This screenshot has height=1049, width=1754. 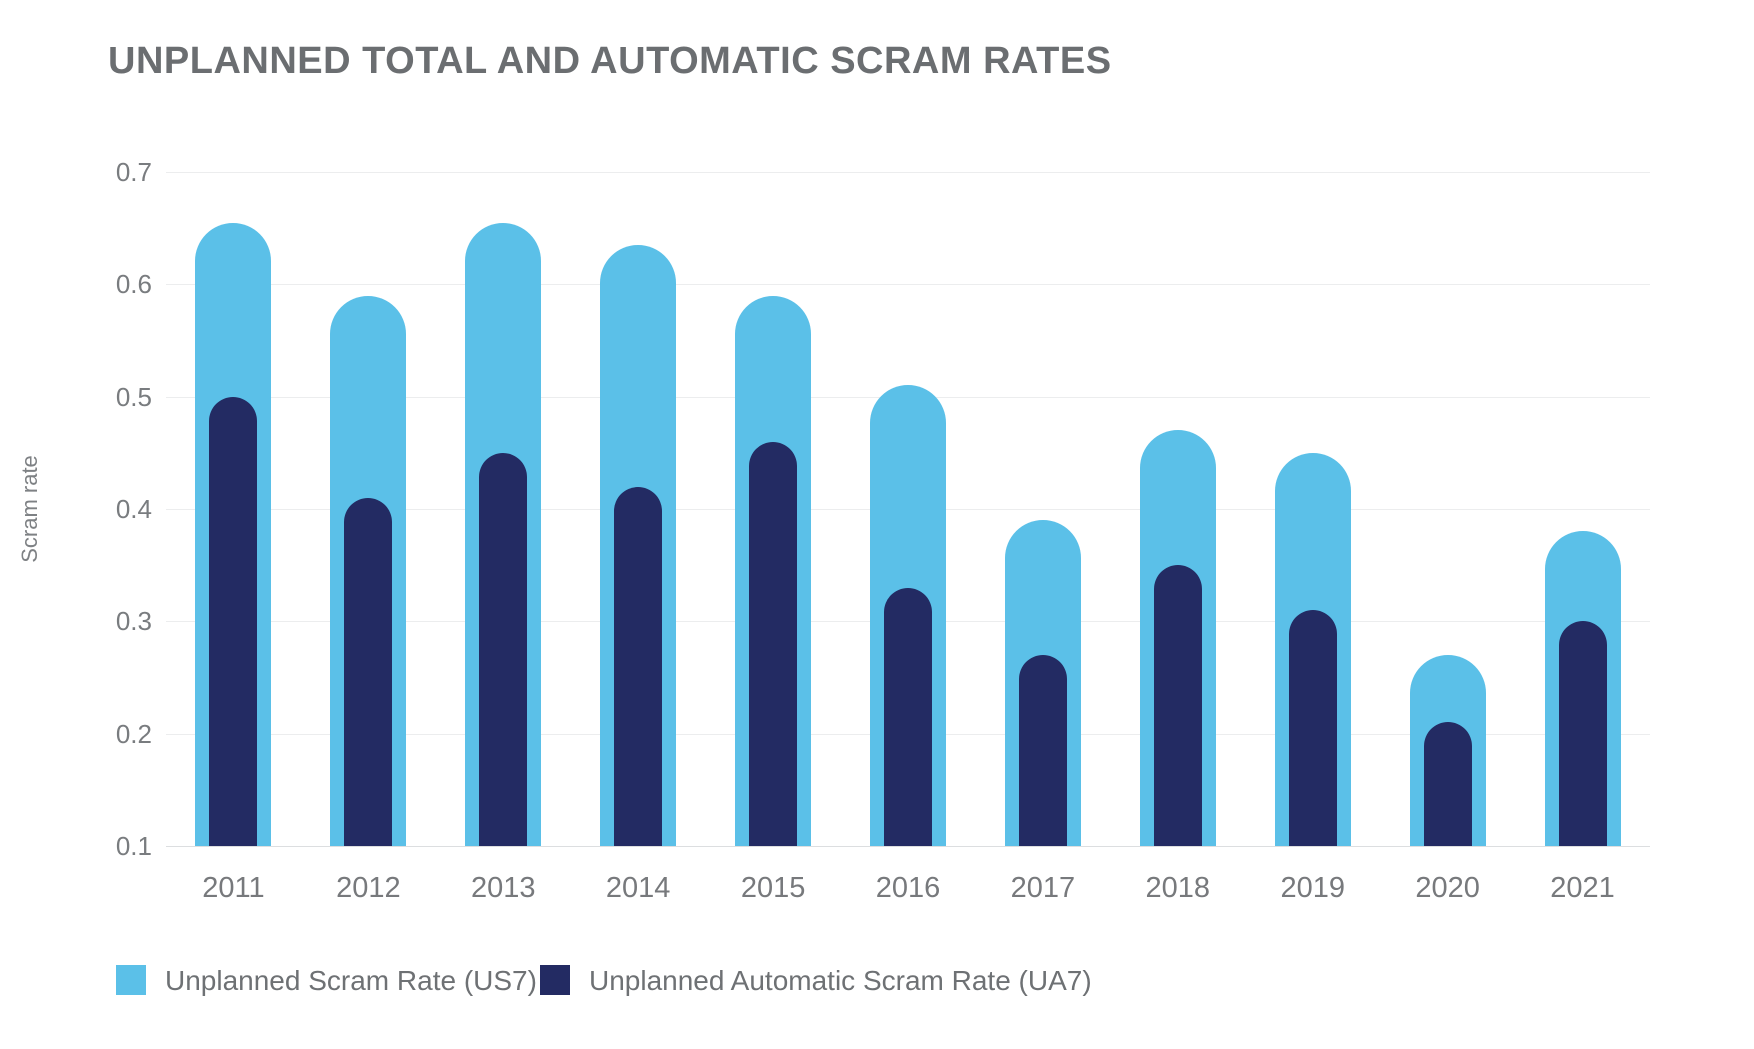 What do you see at coordinates (503, 649) in the screenshot?
I see `ua7-bar-2013` at bounding box center [503, 649].